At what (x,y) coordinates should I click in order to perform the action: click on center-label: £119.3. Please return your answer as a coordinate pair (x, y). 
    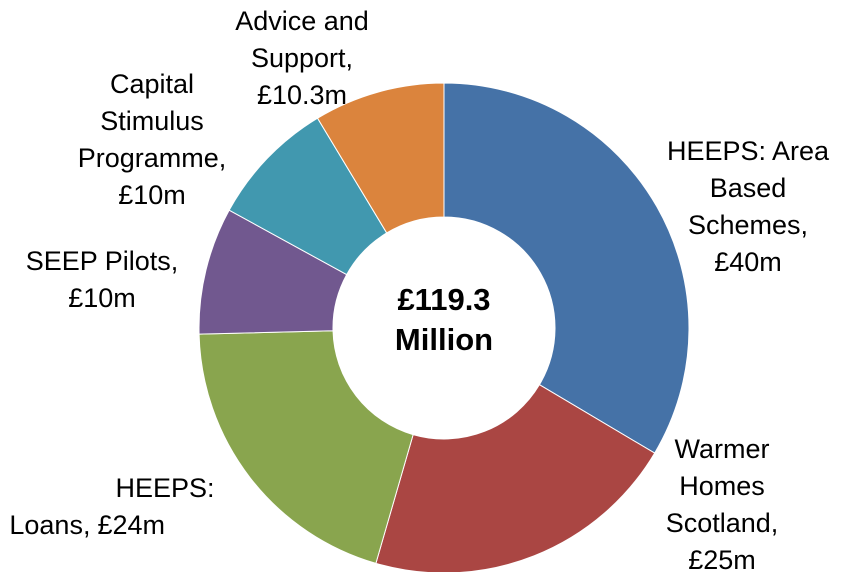
    Looking at the image, I should click on (443, 299).